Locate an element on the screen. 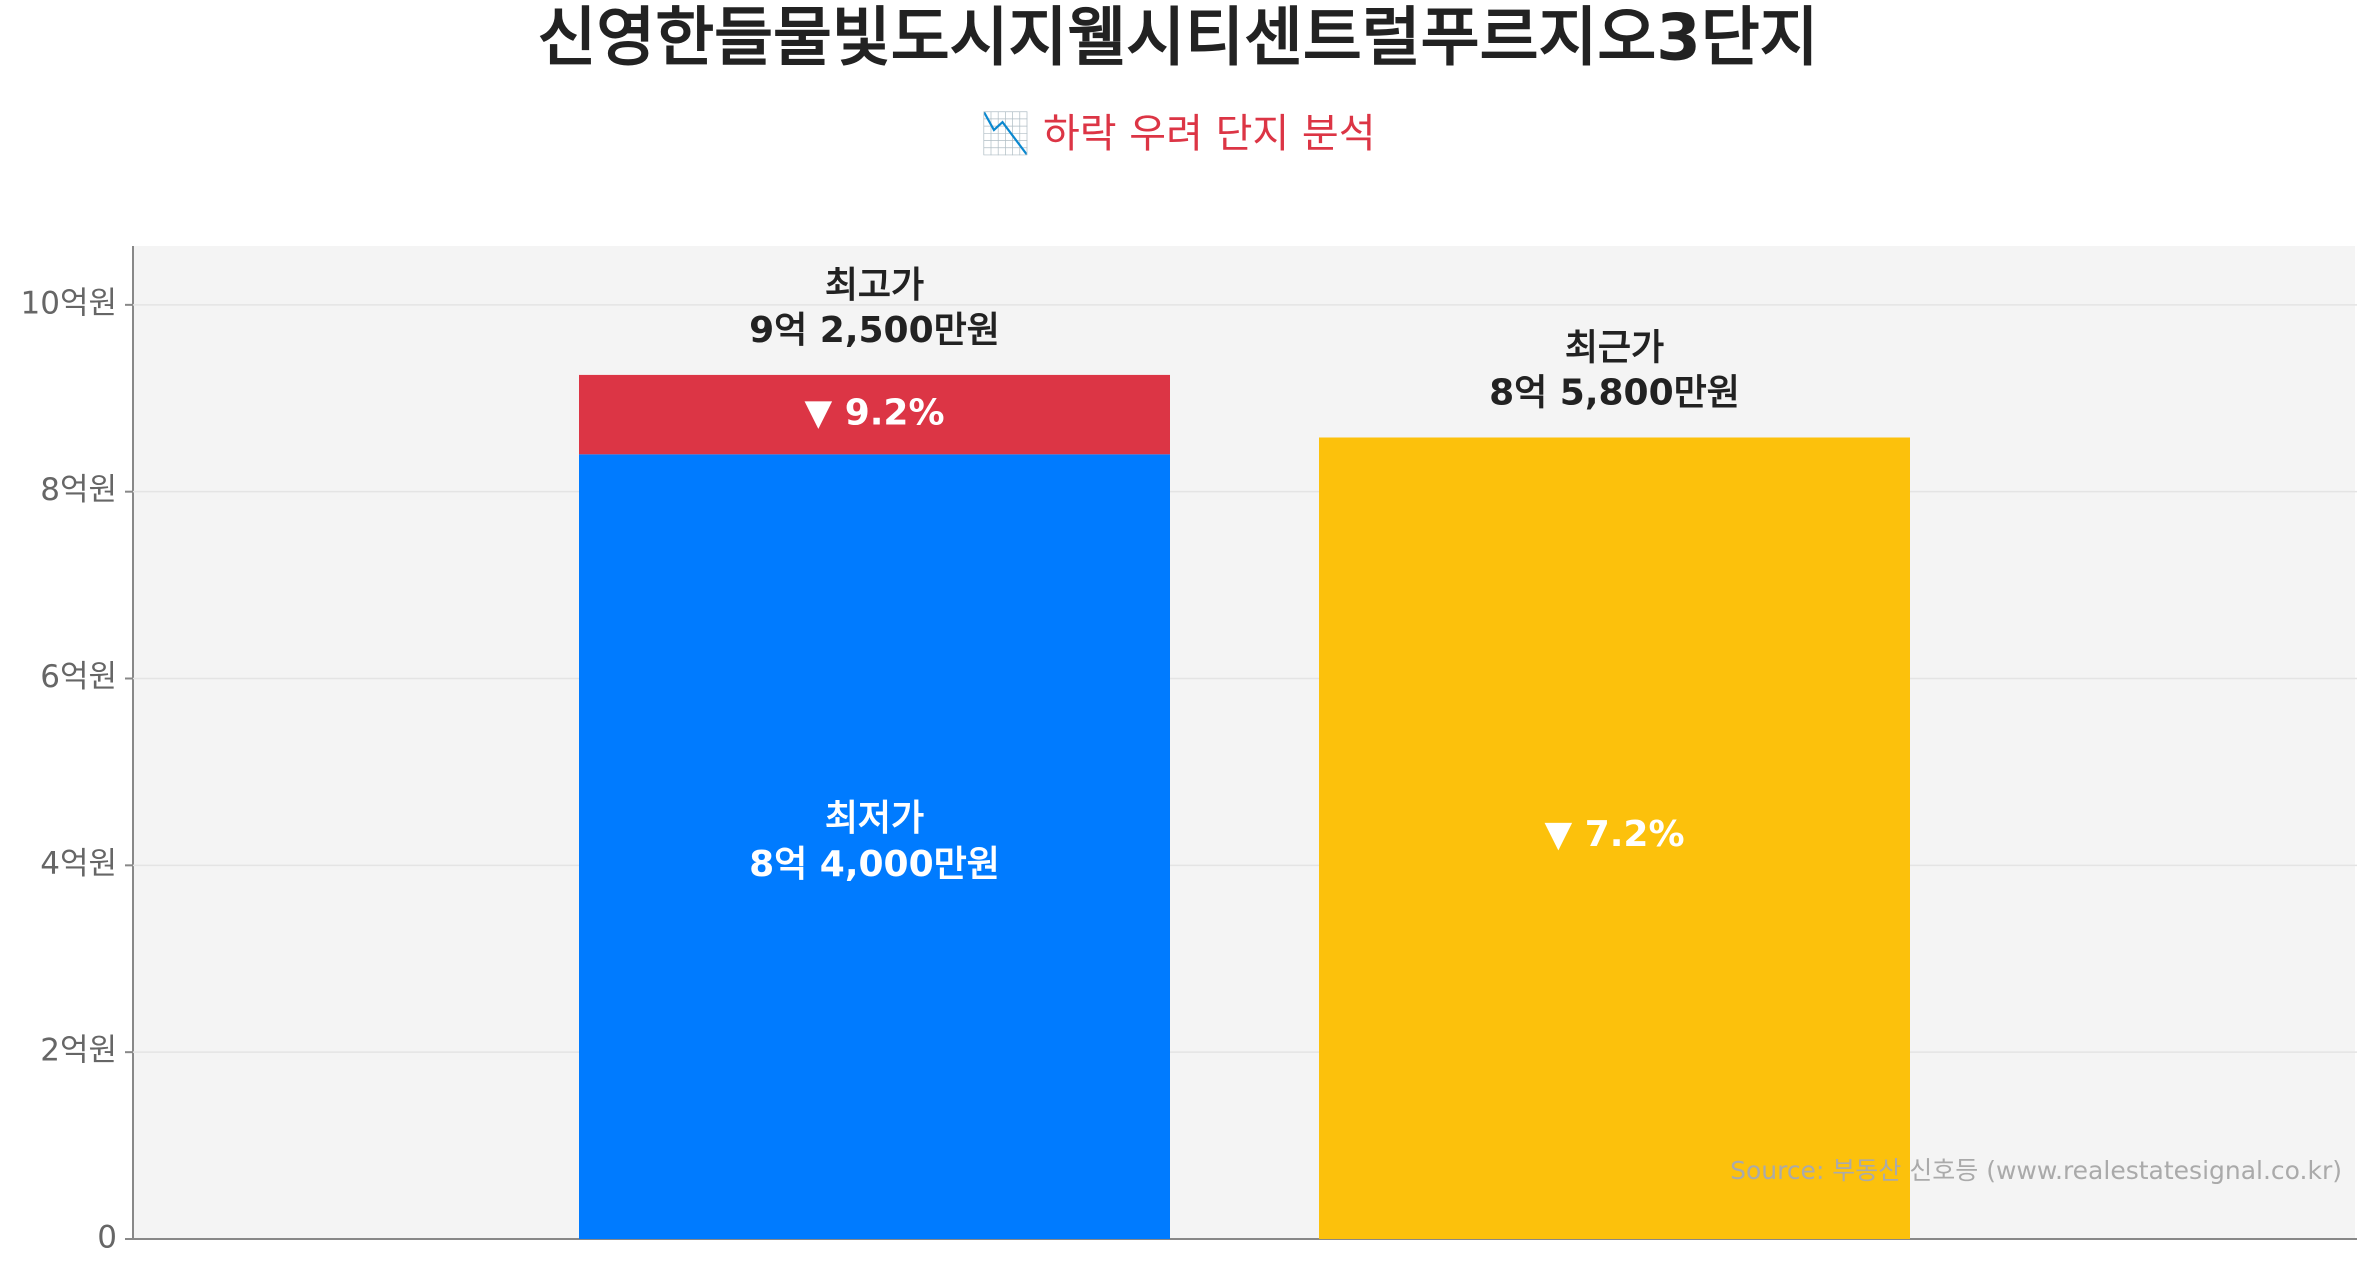 The image size is (2357, 1268). value-label: 8억 4,000만원 is located at coordinates (874, 864).